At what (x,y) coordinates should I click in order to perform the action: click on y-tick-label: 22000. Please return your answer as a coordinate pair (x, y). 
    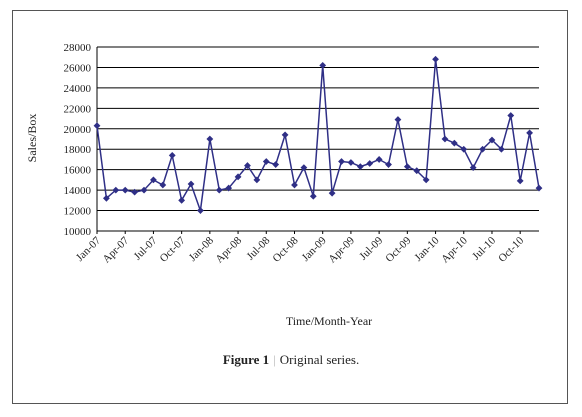
    Looking at the image, I should click on (78, 109).